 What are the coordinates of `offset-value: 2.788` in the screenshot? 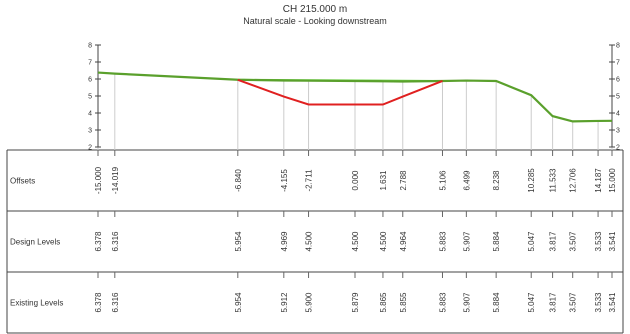 It's located at (403, 180).